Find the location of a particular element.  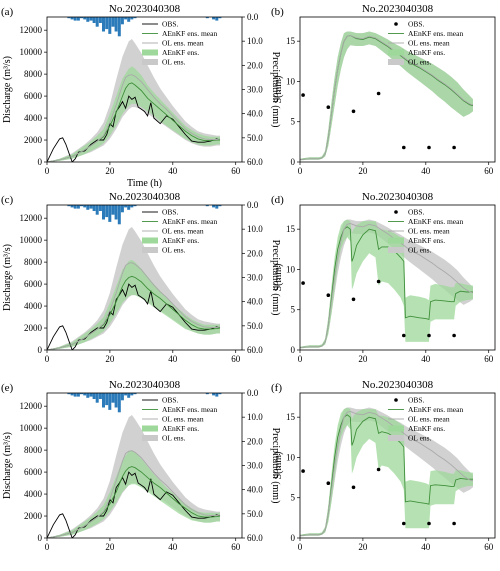

y-tick-label: 10000 is located at coordinates (31, 240).